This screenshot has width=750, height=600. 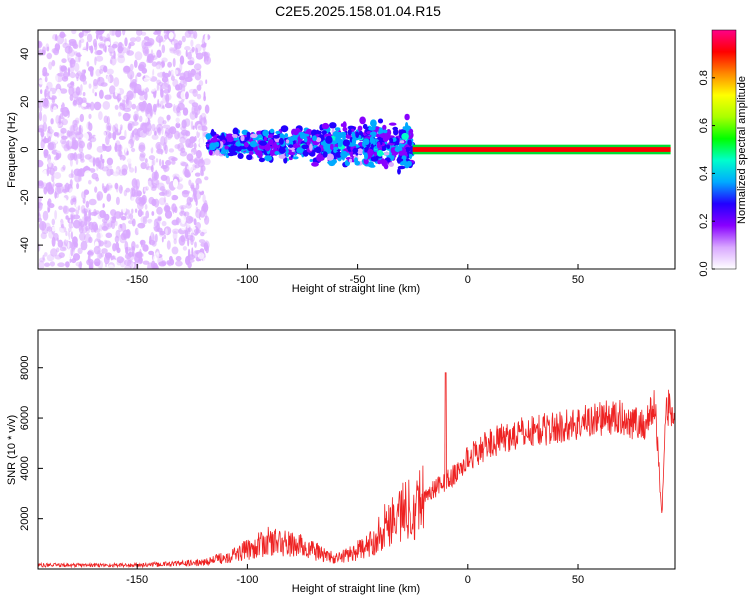 I want to click on y-tick-label: 20, so click(x=25, y=102).